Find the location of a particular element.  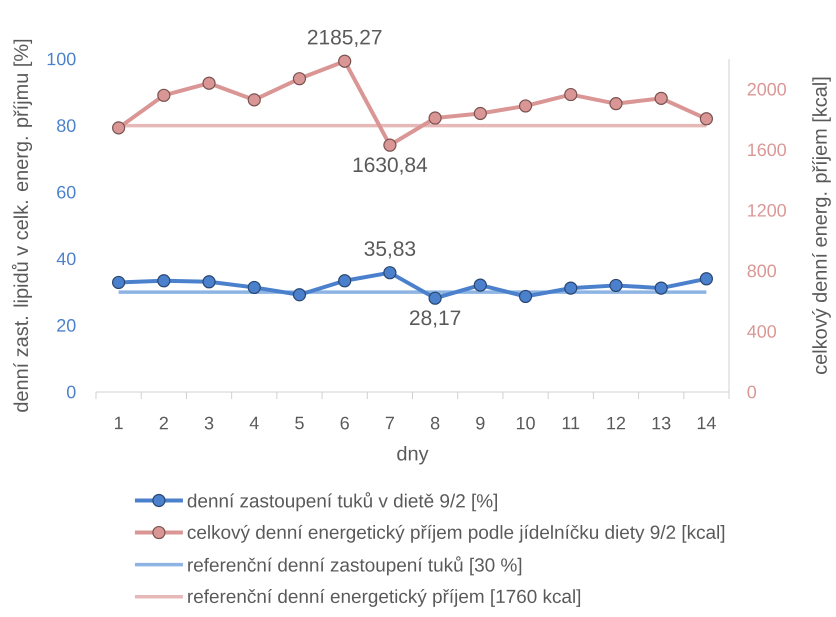

x-tick-label: 6 is located at coordinates (344, 423).